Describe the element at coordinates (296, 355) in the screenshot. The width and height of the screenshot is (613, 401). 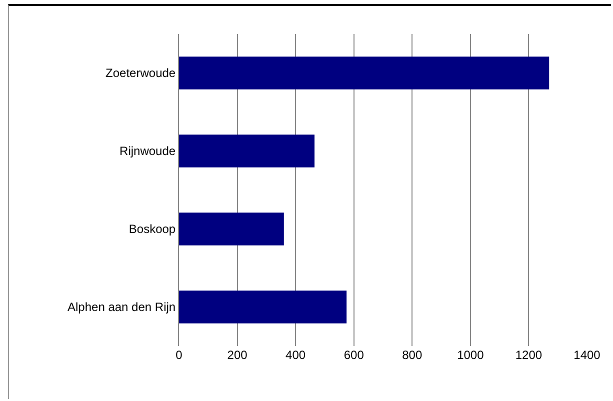
I see `x-tick-label: 400` at that location.